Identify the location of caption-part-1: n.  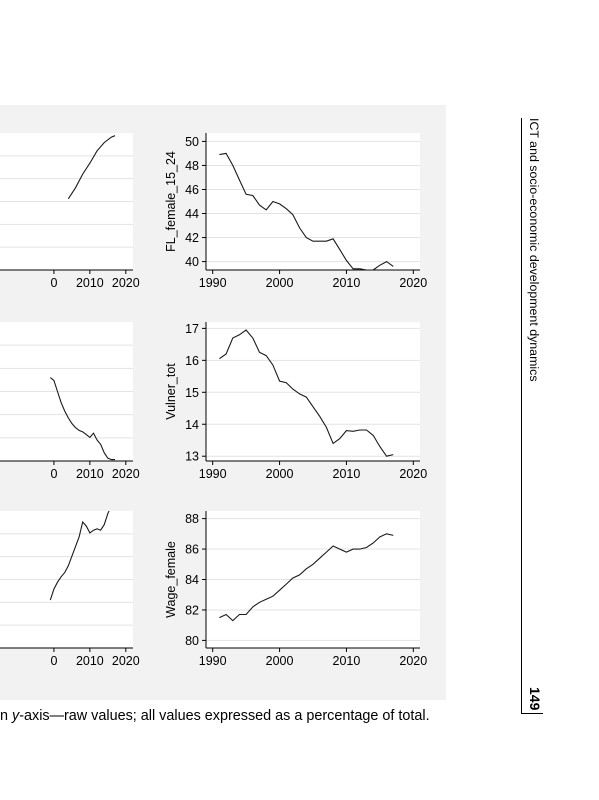
(6, 716).